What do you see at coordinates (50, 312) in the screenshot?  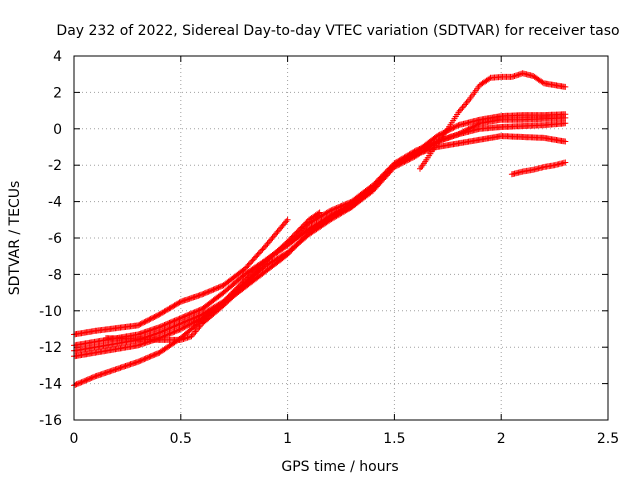 I see `y-tick-label: -10` at bounding box center [50, 312].